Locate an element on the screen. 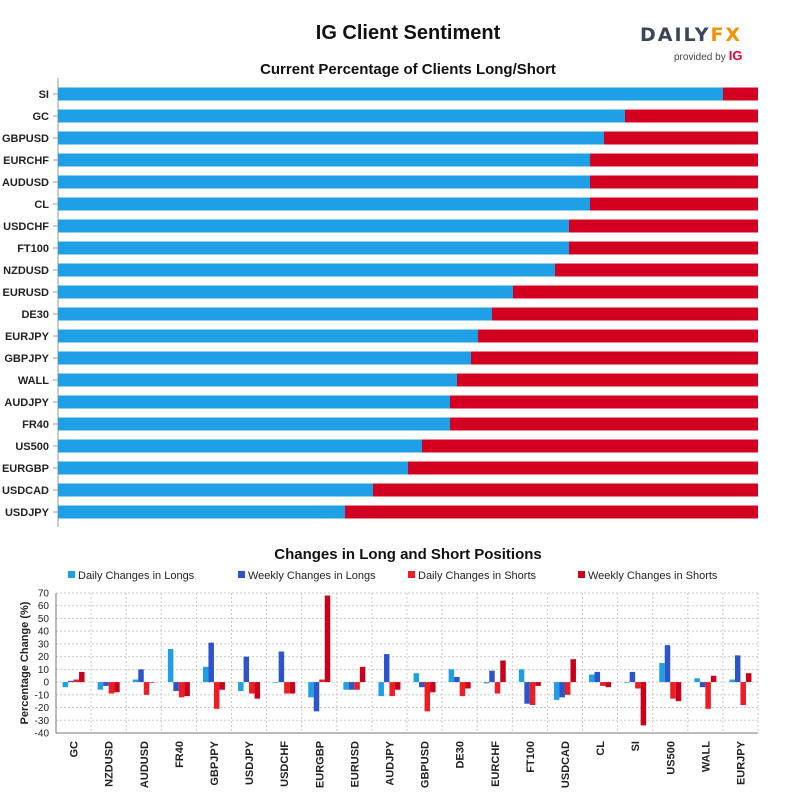  category-label: DE30 is located at coordinates (35, 315).